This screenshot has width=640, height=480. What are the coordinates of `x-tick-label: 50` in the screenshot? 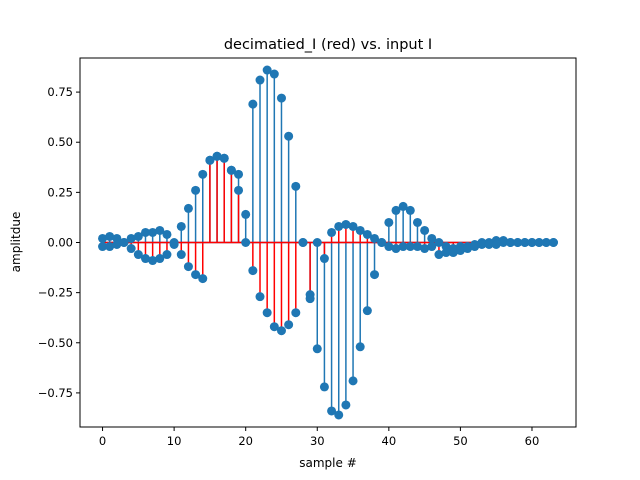 It's located at (460, 441).